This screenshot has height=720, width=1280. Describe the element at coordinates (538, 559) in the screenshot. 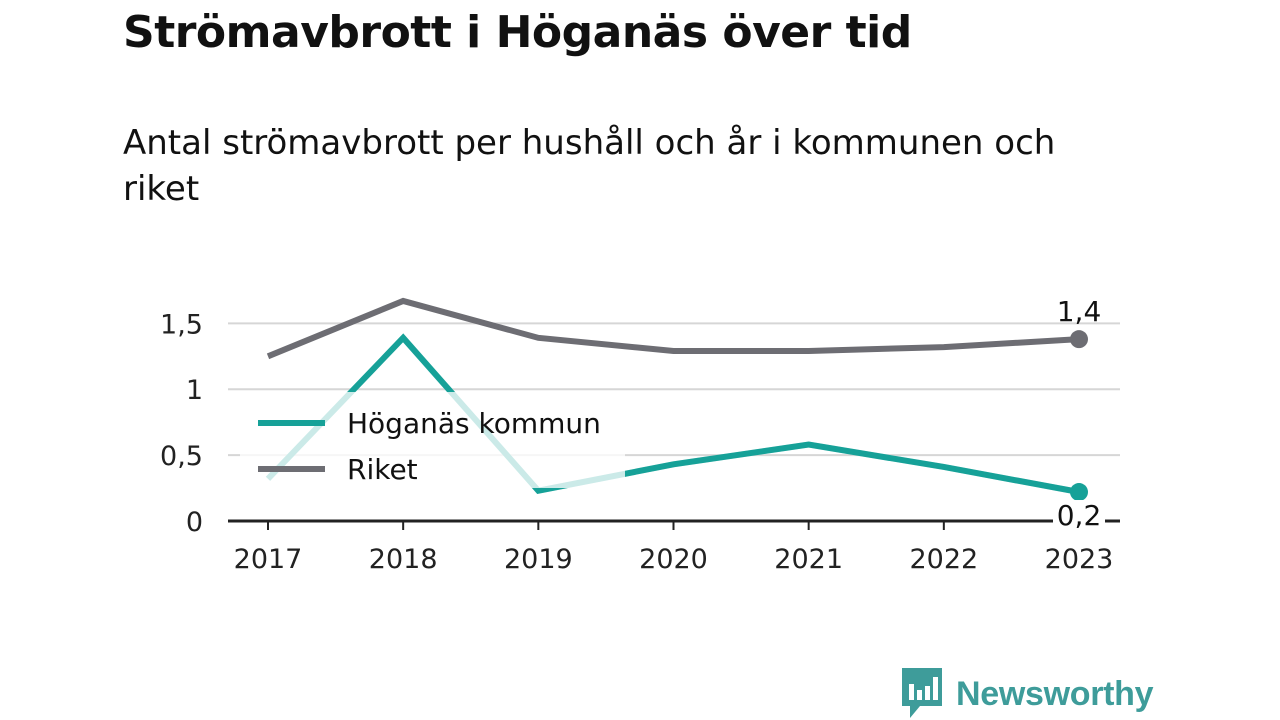

I see `x-tick-label: 2019` at that location.